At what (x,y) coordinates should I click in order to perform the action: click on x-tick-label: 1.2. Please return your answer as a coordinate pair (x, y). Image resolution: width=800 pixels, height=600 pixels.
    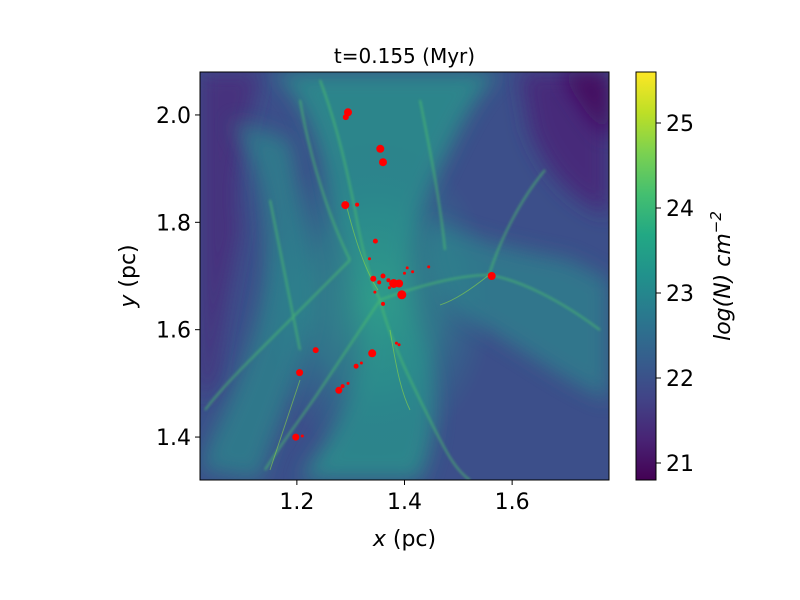
    Looking at the image, I should click on (296, 502).